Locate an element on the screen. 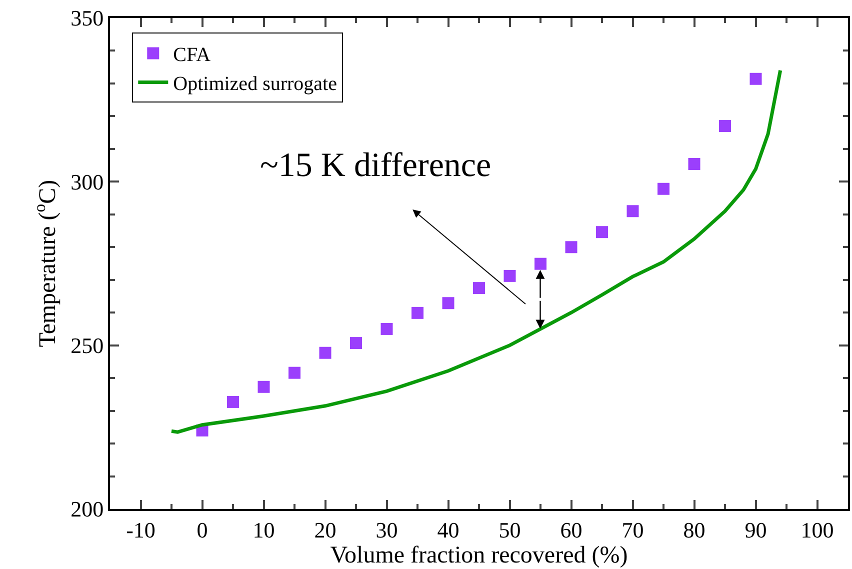  legend-label: Optimized surrogate is located at coordinates (255, 84).